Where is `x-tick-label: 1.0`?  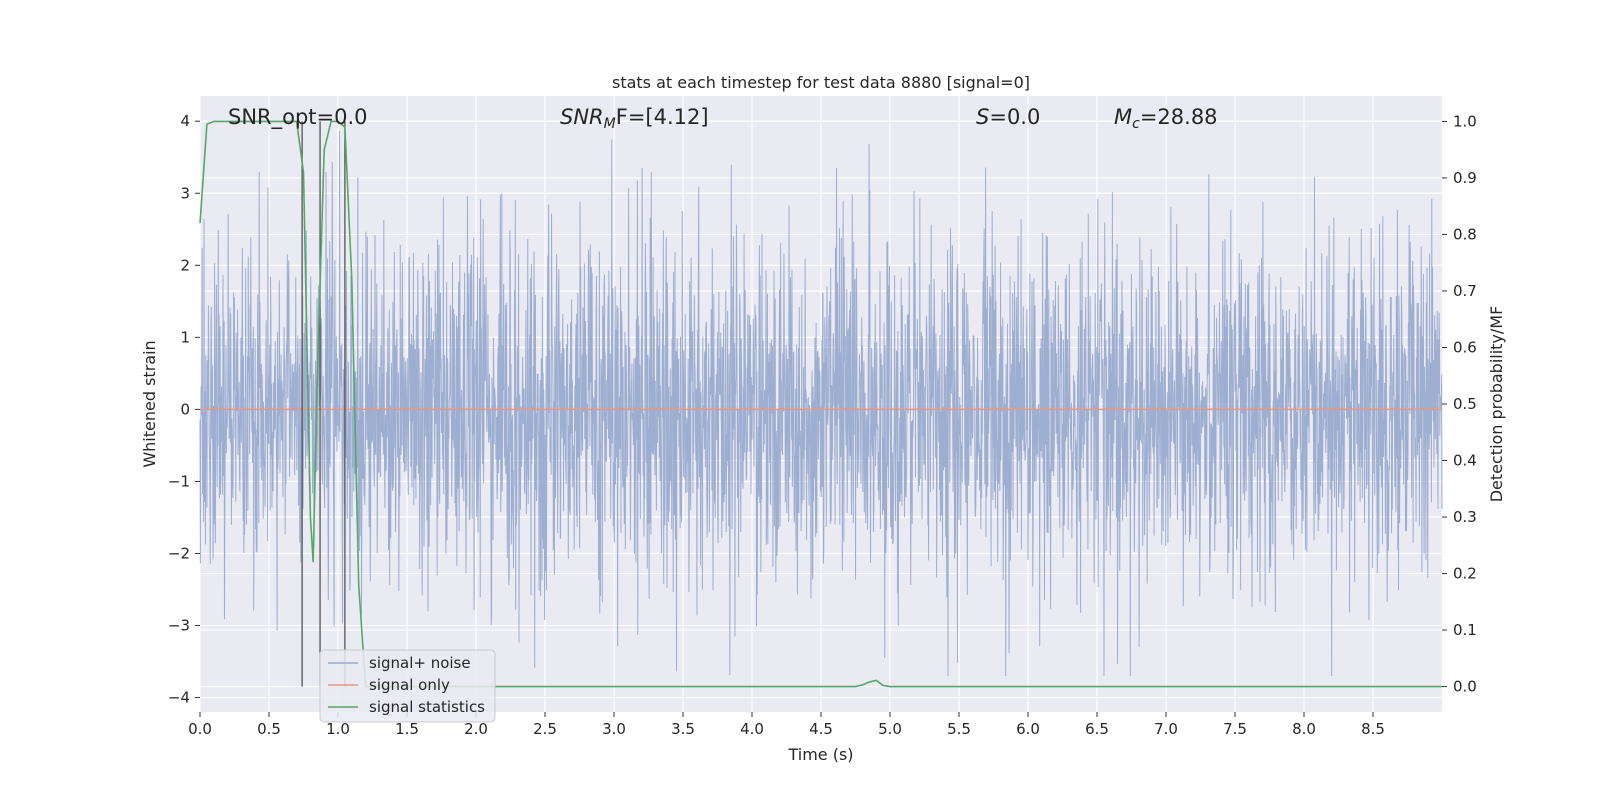 x-tick-label: 1.0 is located at coordinates (338, 729).